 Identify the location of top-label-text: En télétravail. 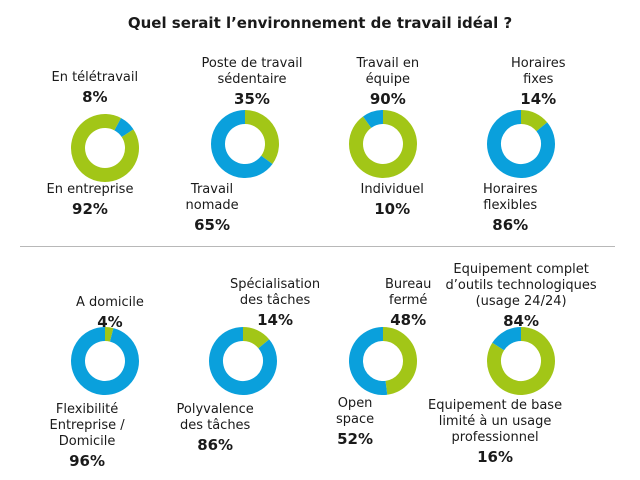
(95, 77).